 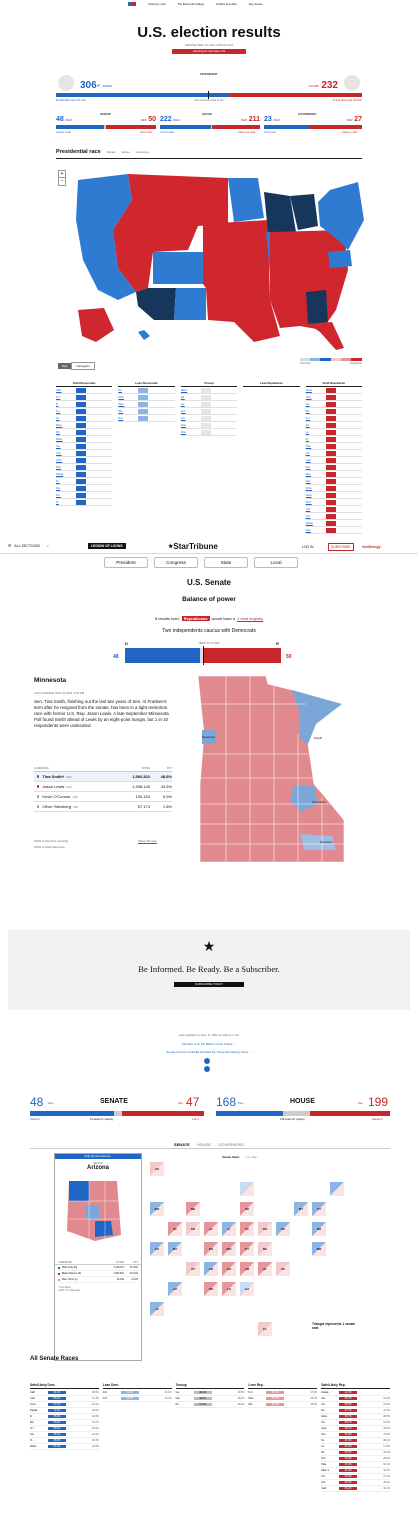 What do you see at coordinates (103, 777) in the screenshot?
I see `candidate-row: Tina Smith* DFM 1,566,522 48.8%` at bounding box center [103, 777].